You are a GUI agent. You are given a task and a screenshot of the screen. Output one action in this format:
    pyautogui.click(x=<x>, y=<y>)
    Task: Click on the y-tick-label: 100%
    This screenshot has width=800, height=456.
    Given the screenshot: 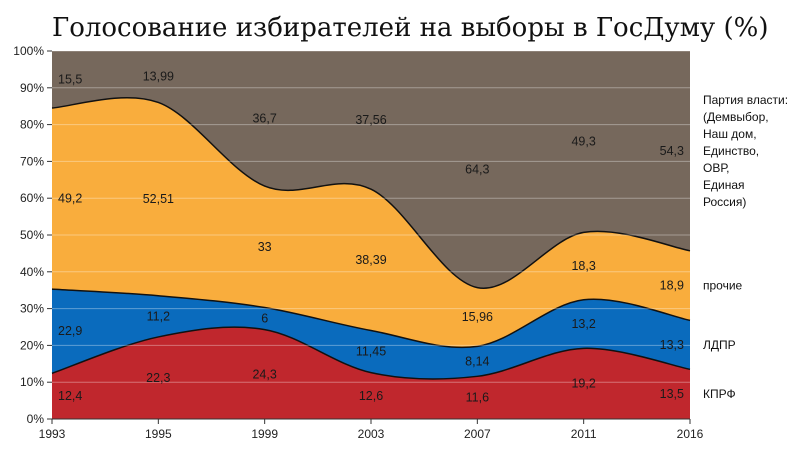 What is the action you would take?
    pyautogui.click(x=28, y=51)
    